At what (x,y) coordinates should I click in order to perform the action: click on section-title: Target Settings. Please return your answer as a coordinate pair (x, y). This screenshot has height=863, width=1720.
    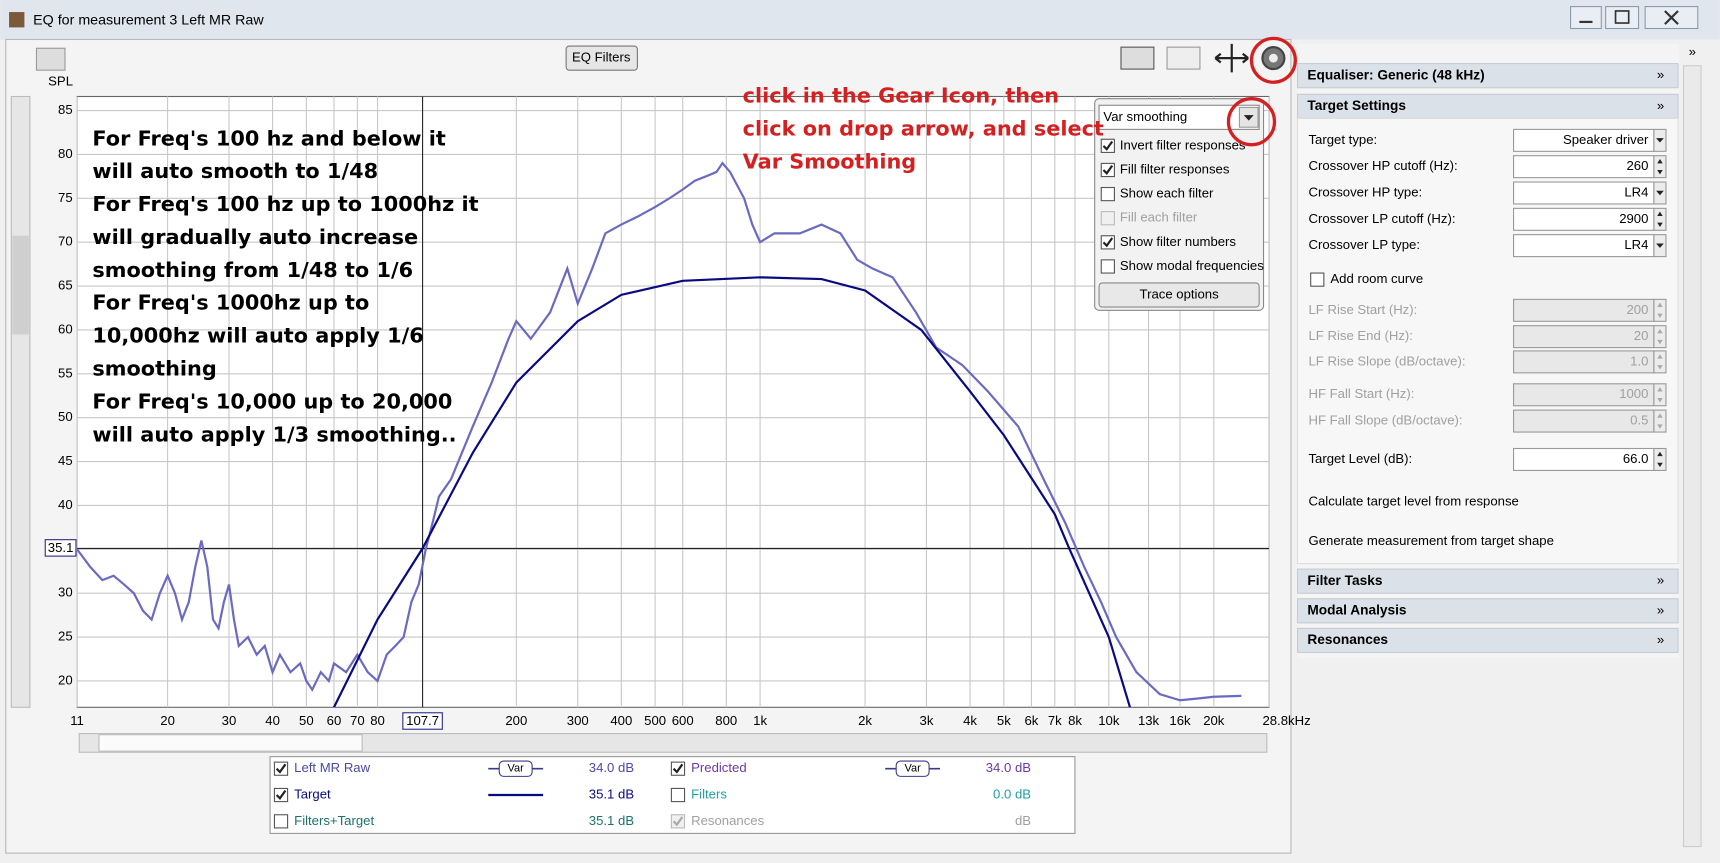
    Looking at the image, I should click on (1356, 105).